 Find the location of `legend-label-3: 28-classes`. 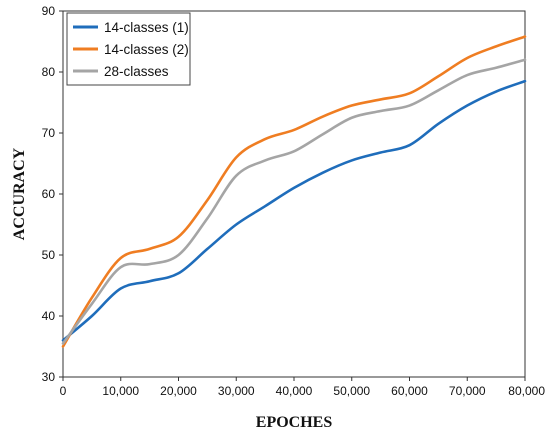

legend-label-3: 28-classes is located at coordinates (136, 71).